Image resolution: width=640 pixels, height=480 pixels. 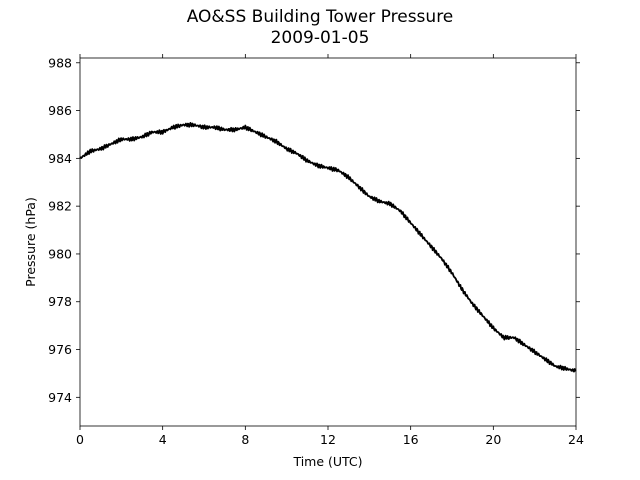 What do you see at coordinates (80, 439) in the screenshot?
I see `x-tick-label: 0` at bounding box center [80, 439].